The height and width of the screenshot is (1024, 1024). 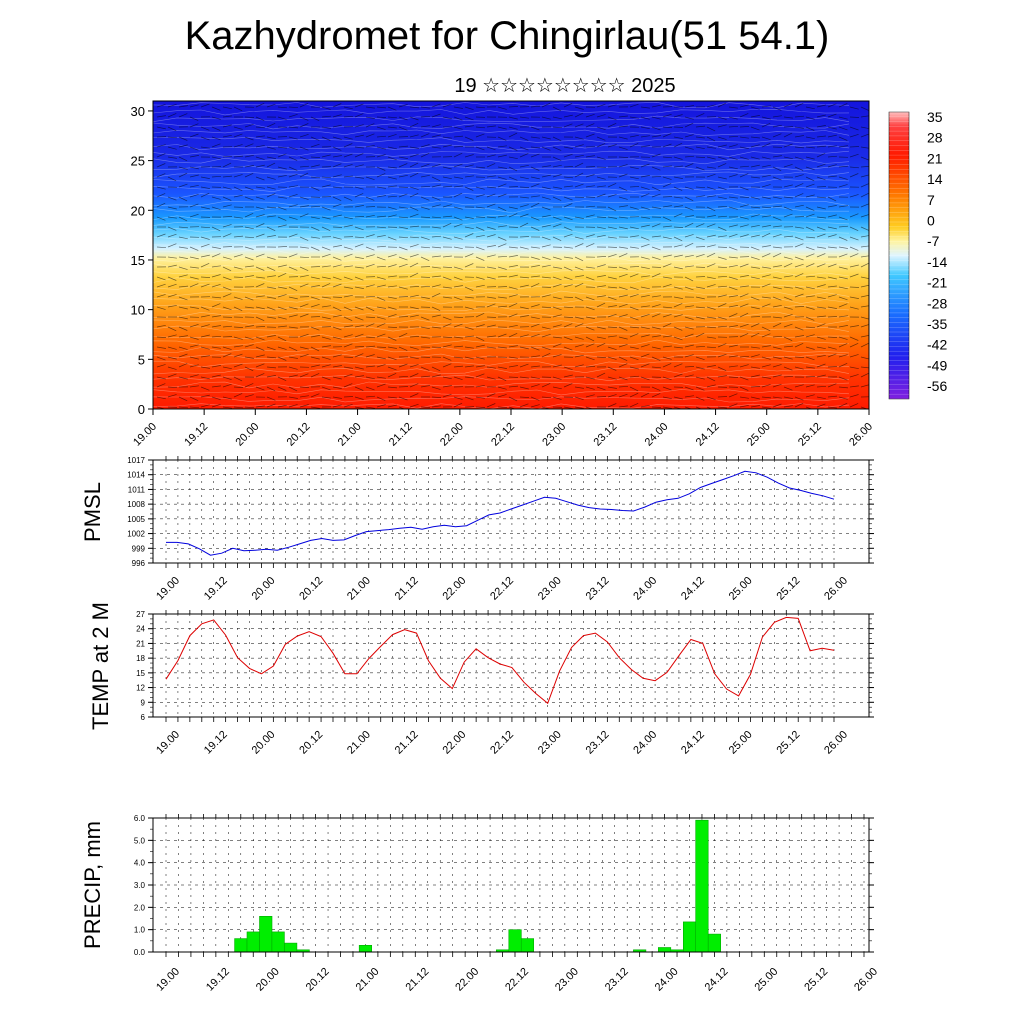 I want to click on y-tick-label: 5, so click(x=141, y=359).